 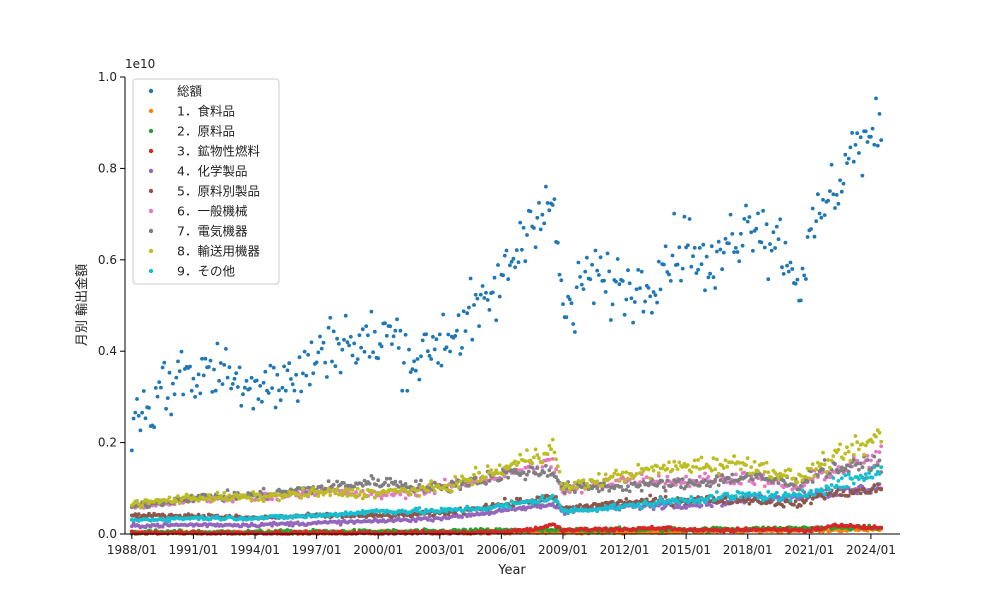 I want to click on legend-marker, so click(x=151, y=111).